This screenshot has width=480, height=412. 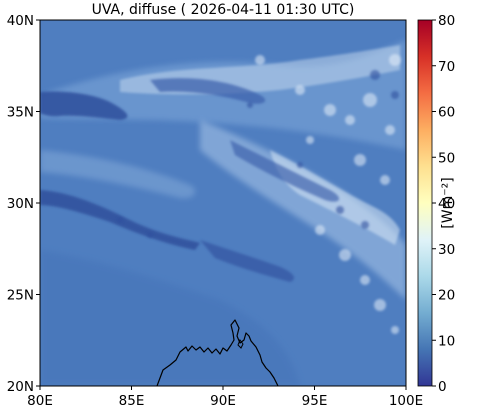 I want to click on y-tick-label: 30N, so click(x=20, y=204).